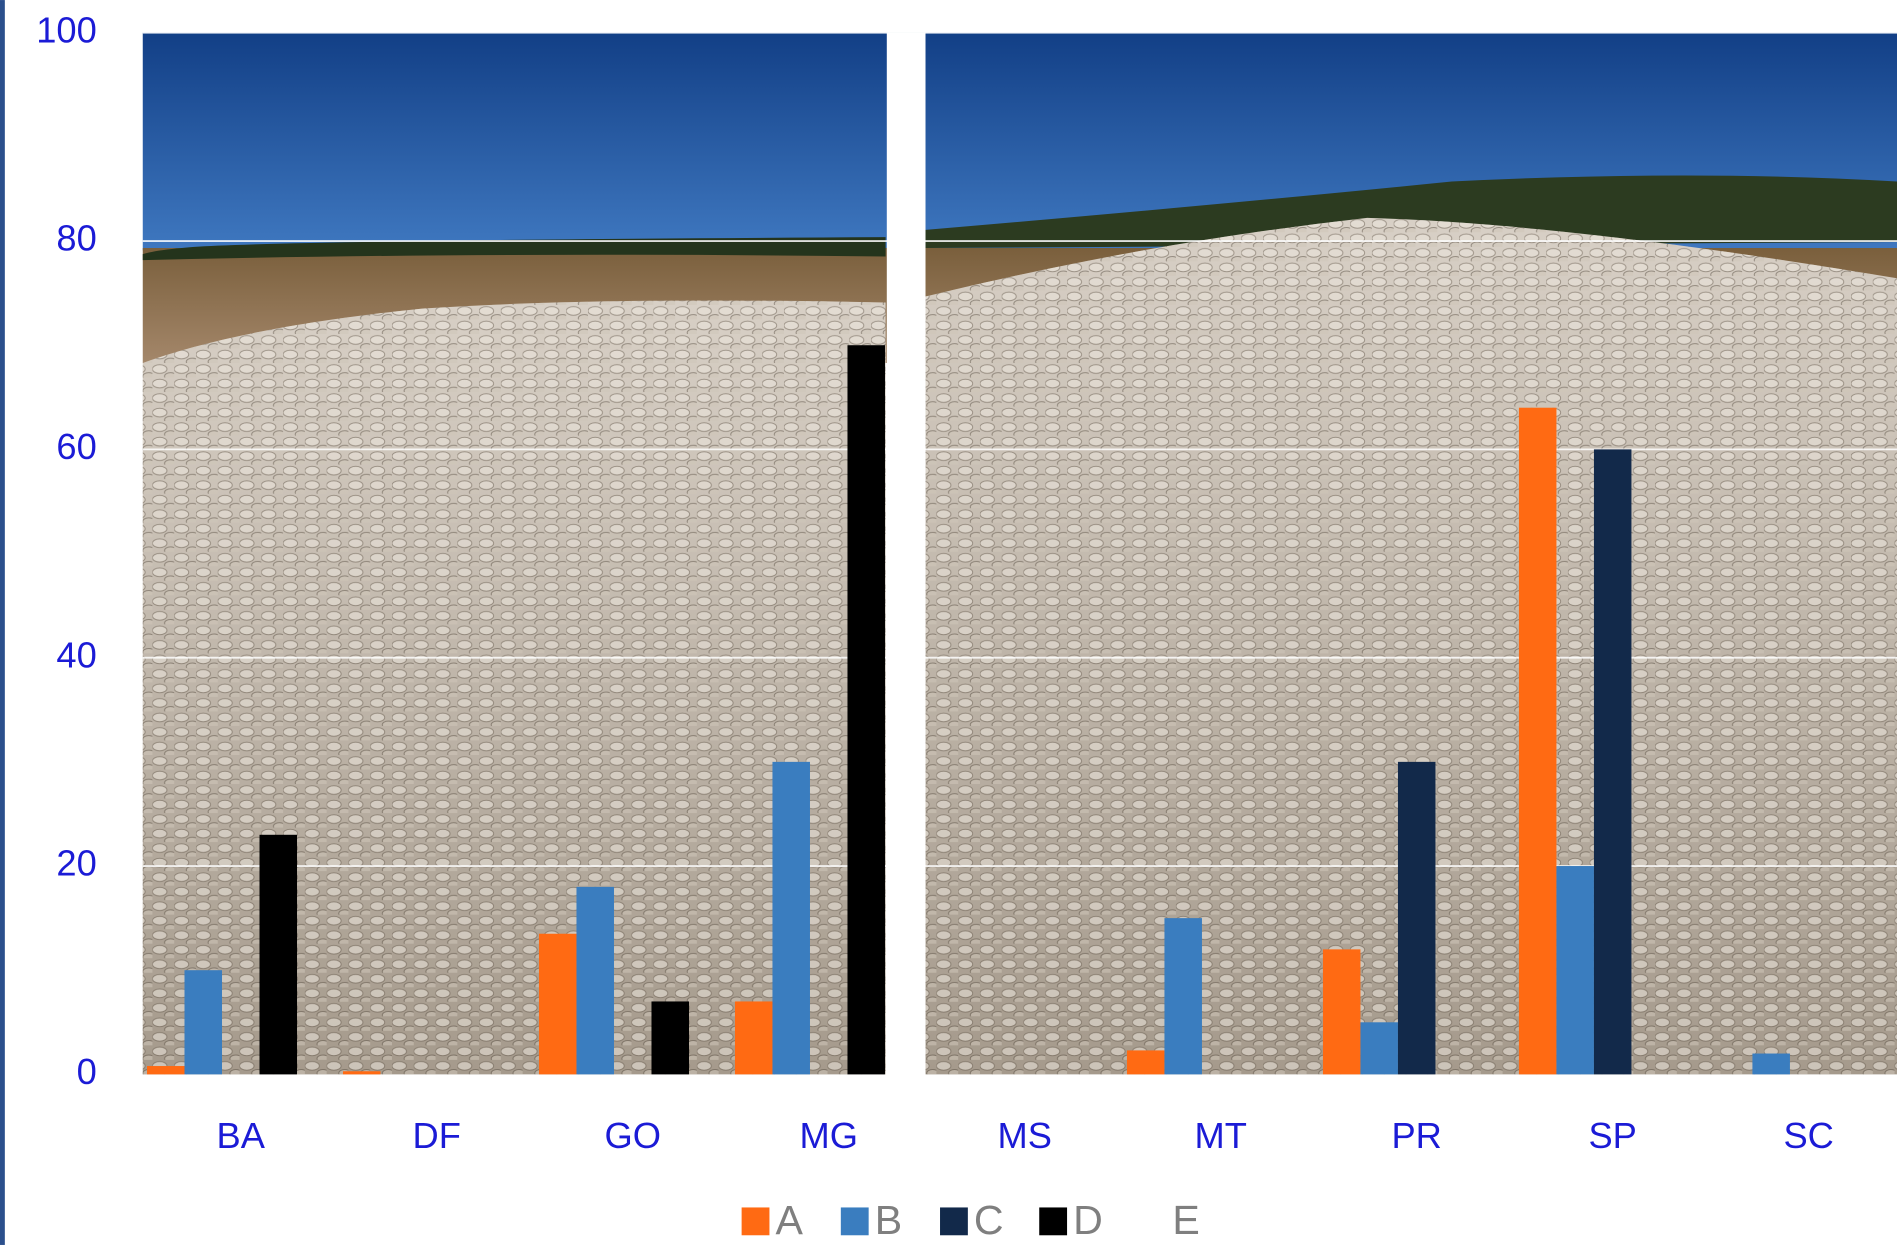 This screenshot has width=1897, height=1245. What do you see at coordinates (2, 622) in the screenshot?
I see `left-border` at bounding box center [2, 622].